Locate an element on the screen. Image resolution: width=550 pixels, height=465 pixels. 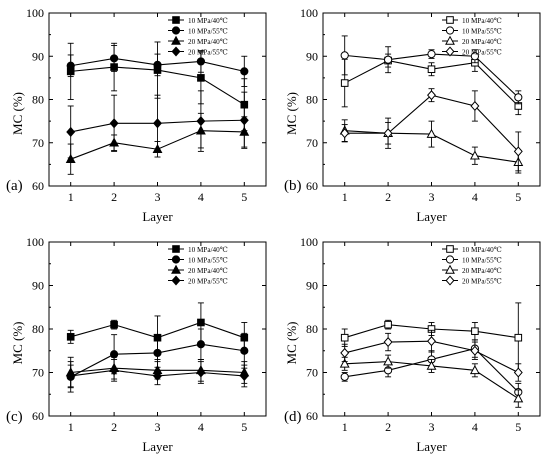
legend-label: 20 MPa/40℃ is located at coordinates (482, 42).